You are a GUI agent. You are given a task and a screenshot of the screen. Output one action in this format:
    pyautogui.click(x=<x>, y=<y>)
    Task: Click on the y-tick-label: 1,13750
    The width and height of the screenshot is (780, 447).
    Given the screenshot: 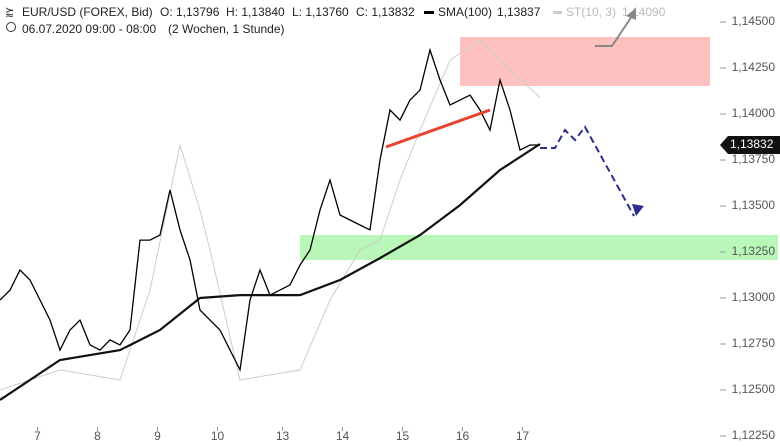 What is the action you would take?
    pyautogui.click(x=754, y=159)
    